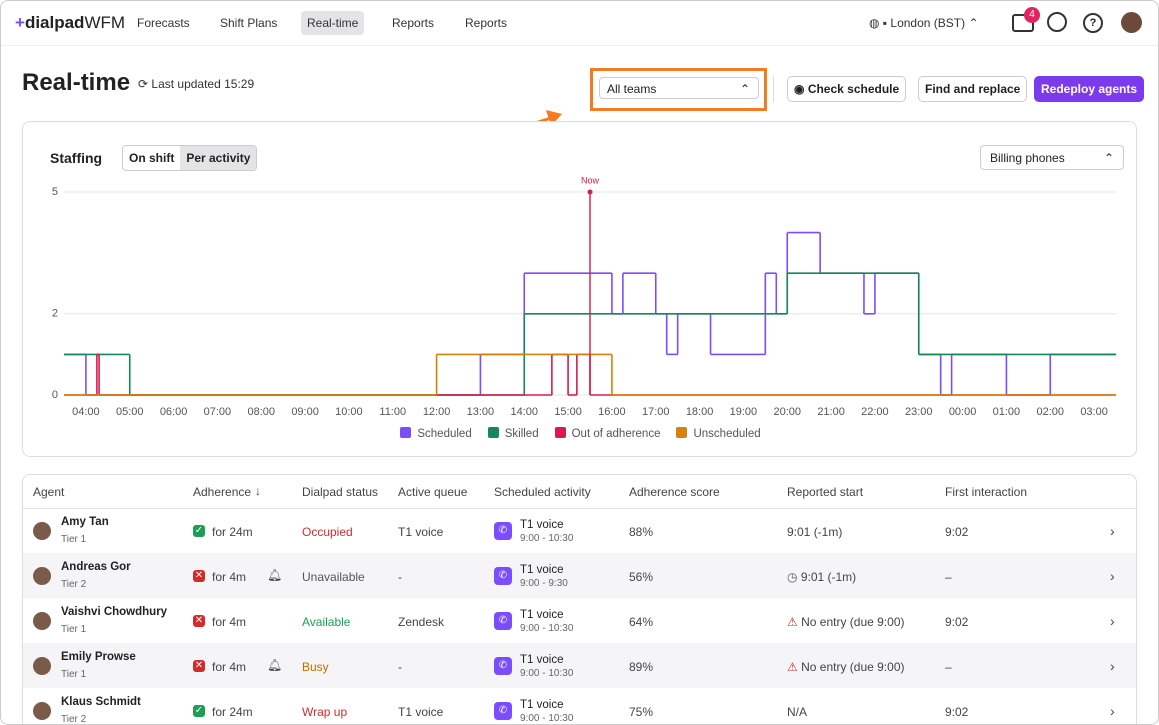  What do you see at coordinates (55, 192) in the screenshot?
I see `y-tick-label: 5` at bounding box center [55, 192].